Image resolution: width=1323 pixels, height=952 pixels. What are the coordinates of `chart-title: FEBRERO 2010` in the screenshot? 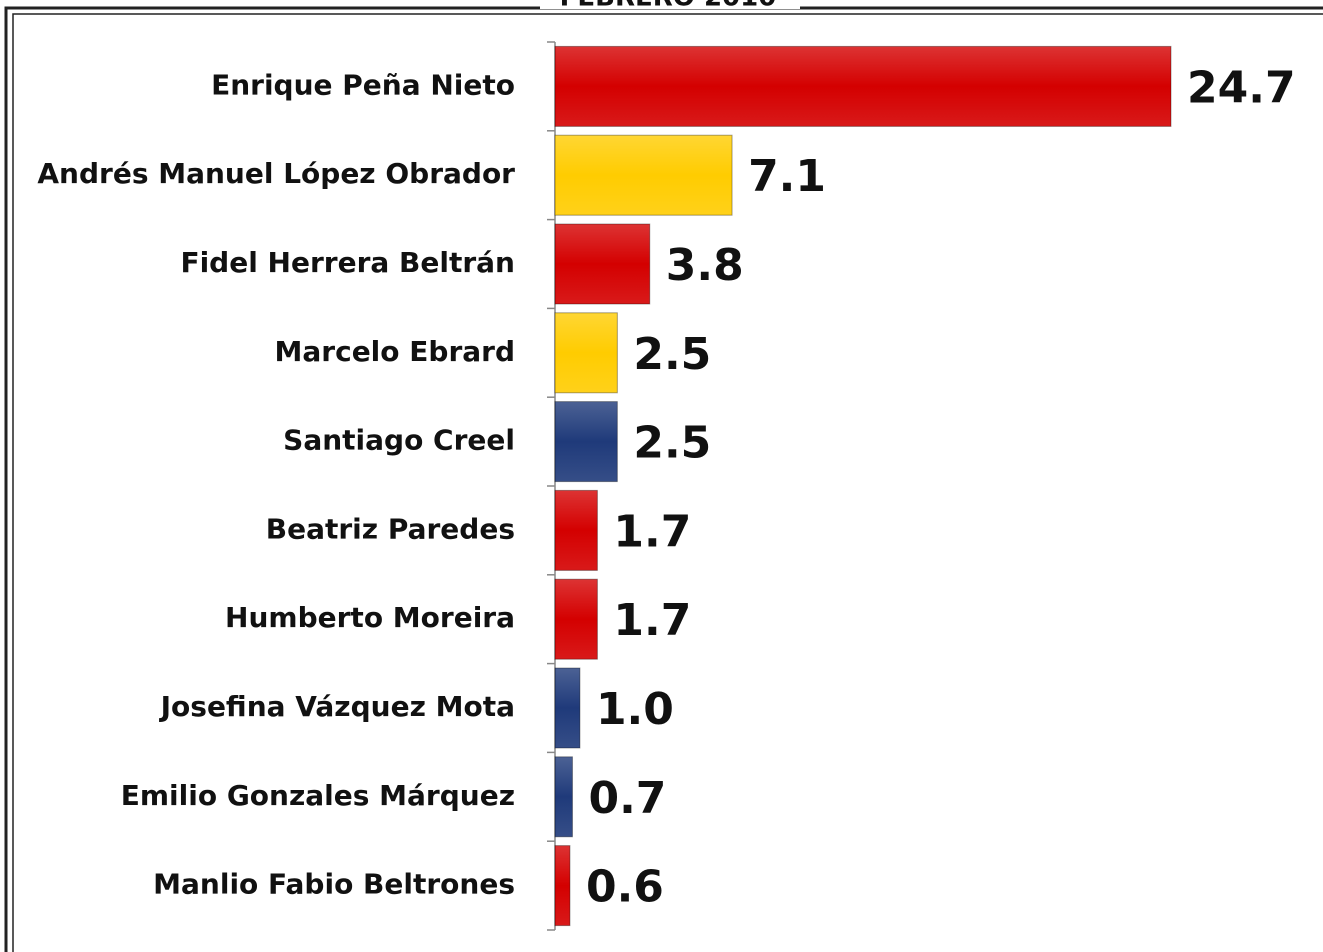 It's located at (668, 6).